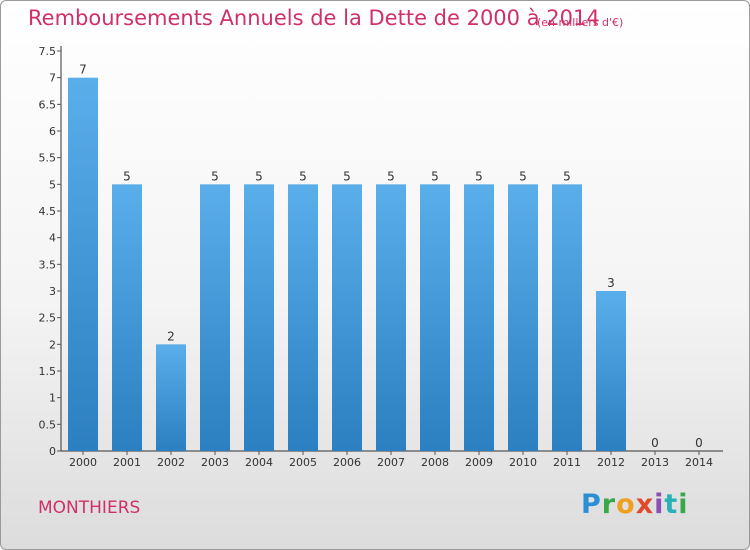 The width and height of the screenshot is (750, 550). What do you see at coordinates (215, 462) in the screenshot?
I see `x-tick-label: 2003` at bounding box center [215, 462].